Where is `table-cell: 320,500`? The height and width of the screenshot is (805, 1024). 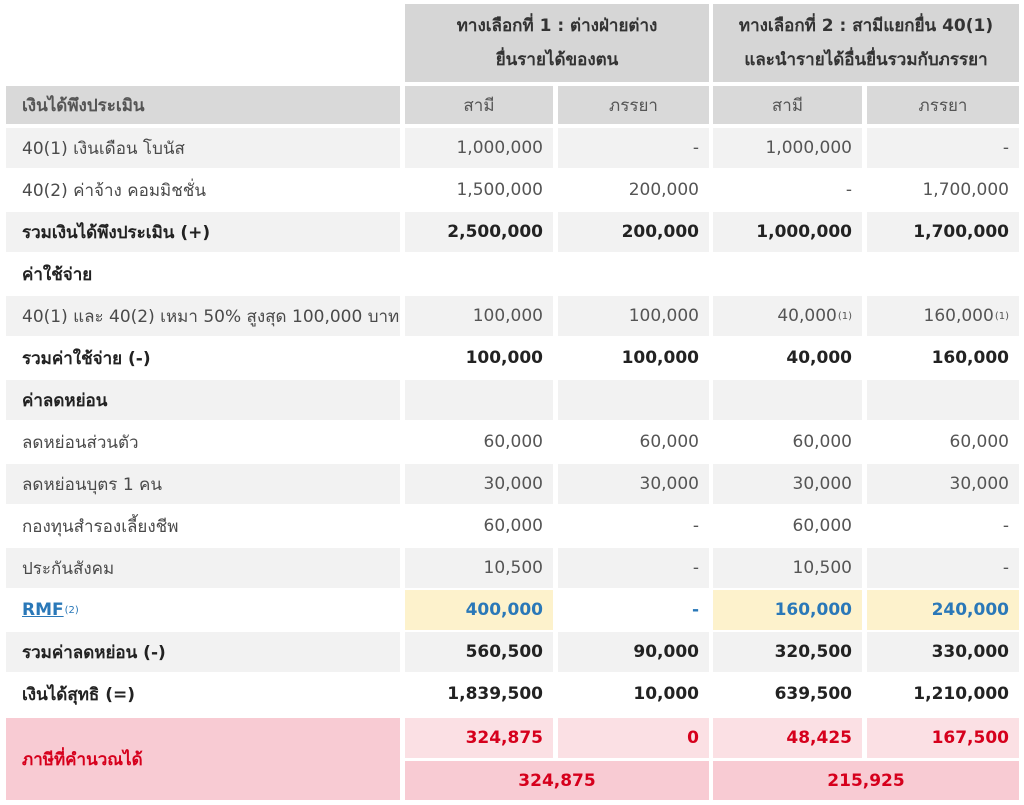 table-cell: 320,500 is located at coordinates (787, 652).